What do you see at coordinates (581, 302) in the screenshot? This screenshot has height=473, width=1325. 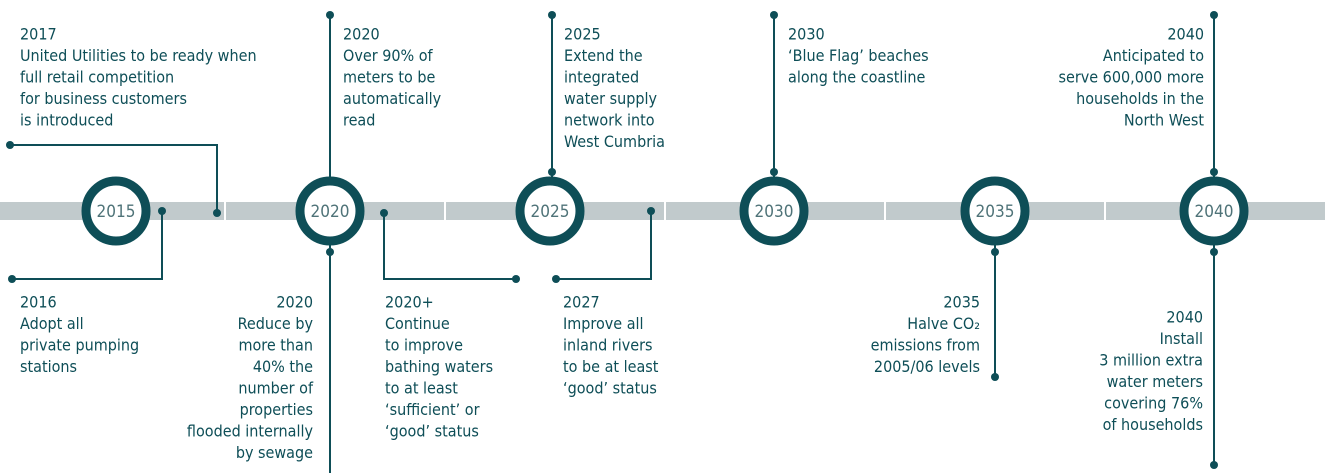 I see `event-year: 2027` at bounding box center [581, 302].